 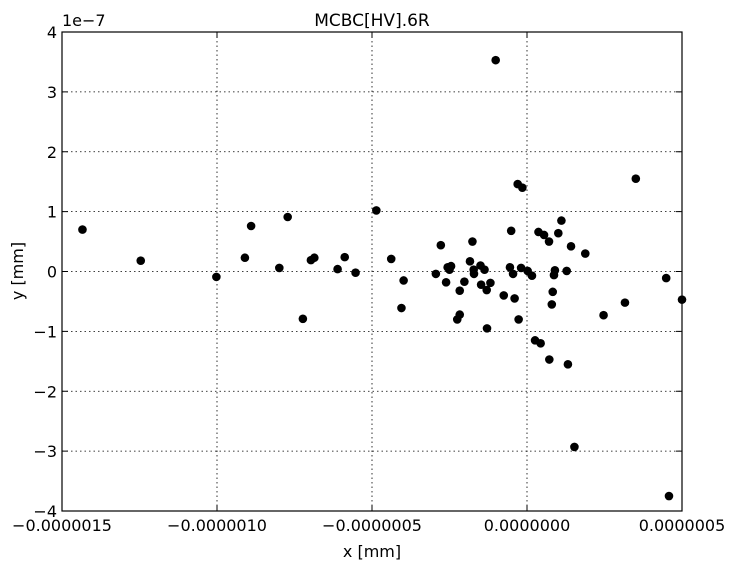 What do you see at coordinates (17, 271) in the screenshot?
I see `y-axis-label: y [mm]` at bounding box center [17, 271].